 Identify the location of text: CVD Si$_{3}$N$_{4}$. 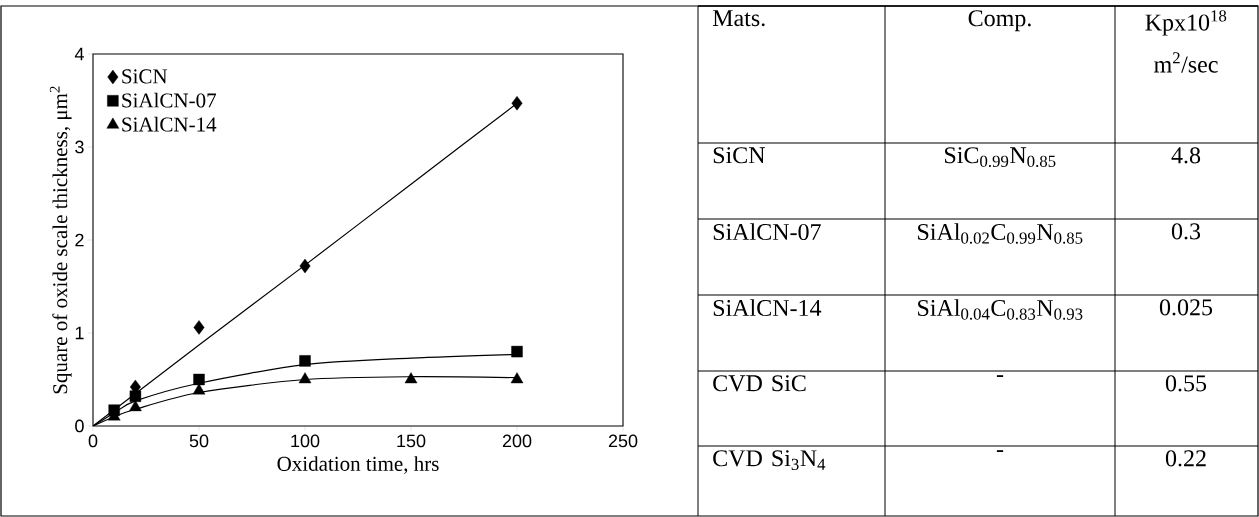
(769, 460).